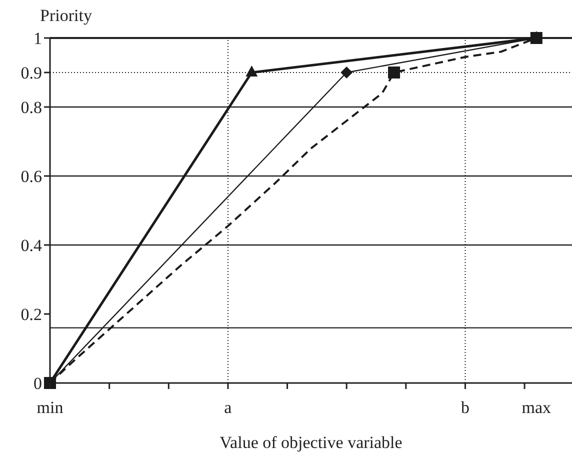  Describe the element at coordinates (31, 176) in the screenshot. I see `y-tick-label: 0.6` at that location.